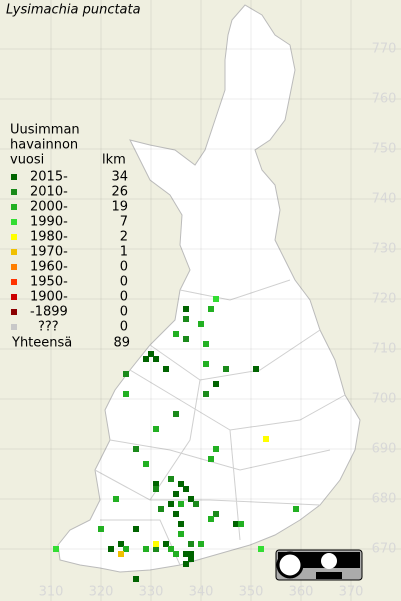 Image resolution: width=401 pixels, height=601 pixels. What do you see at coordinates (384, 549) in the screenshot?
I see `y-tick-label: 670` at bounding box center [384, 549].